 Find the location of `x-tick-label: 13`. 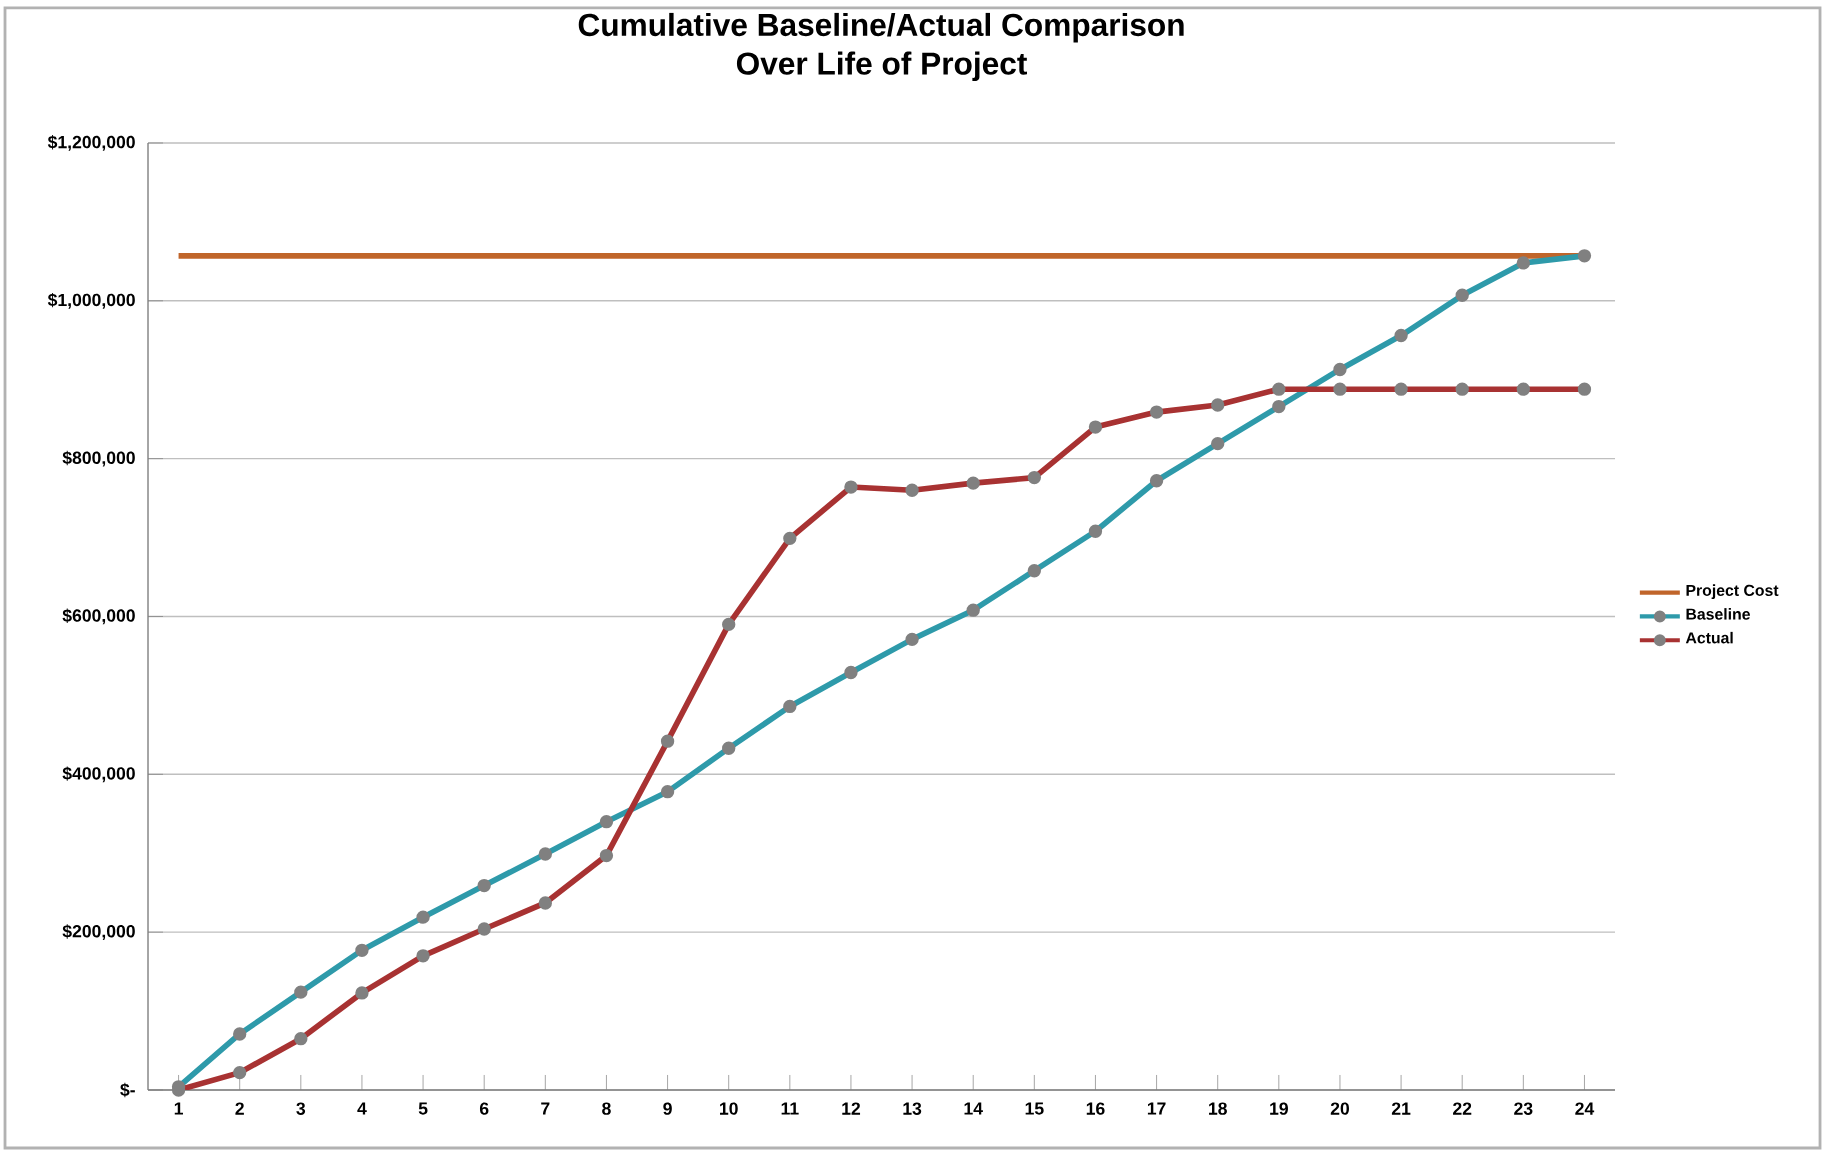

x-tick-label: 13 is located at coordinates (912, 1108).